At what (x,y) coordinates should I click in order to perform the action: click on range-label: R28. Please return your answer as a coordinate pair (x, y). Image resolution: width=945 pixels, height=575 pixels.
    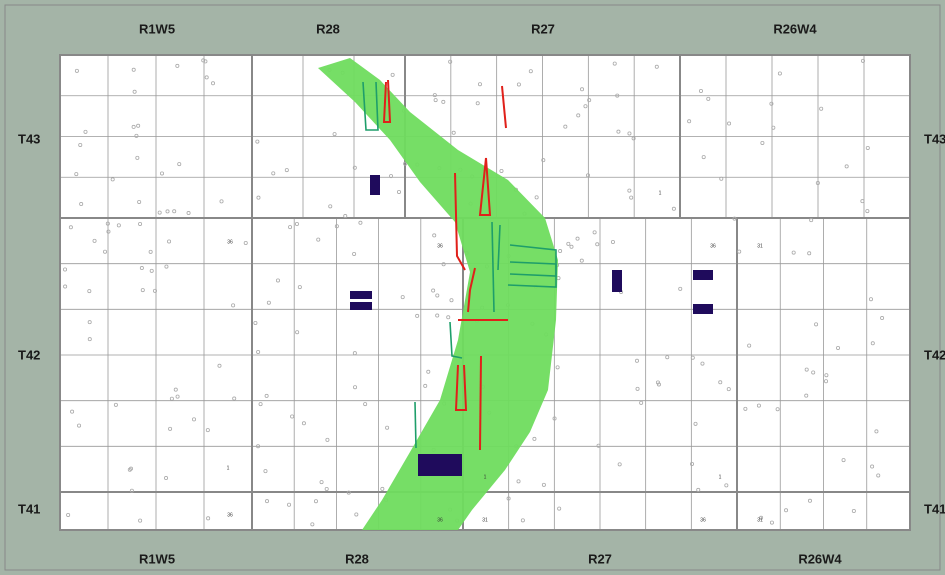
    Looking at the image, I should click on (328, 28).